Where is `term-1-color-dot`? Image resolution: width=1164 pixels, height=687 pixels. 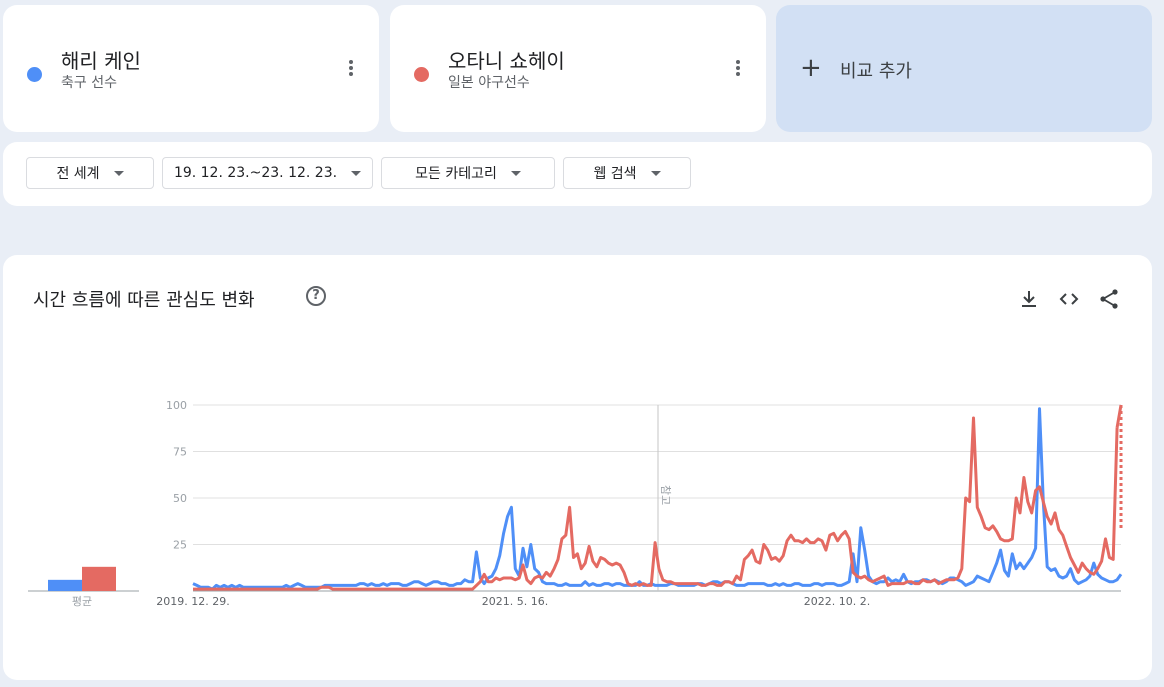
term-1-color-dot is located at coordinates (34, 74).